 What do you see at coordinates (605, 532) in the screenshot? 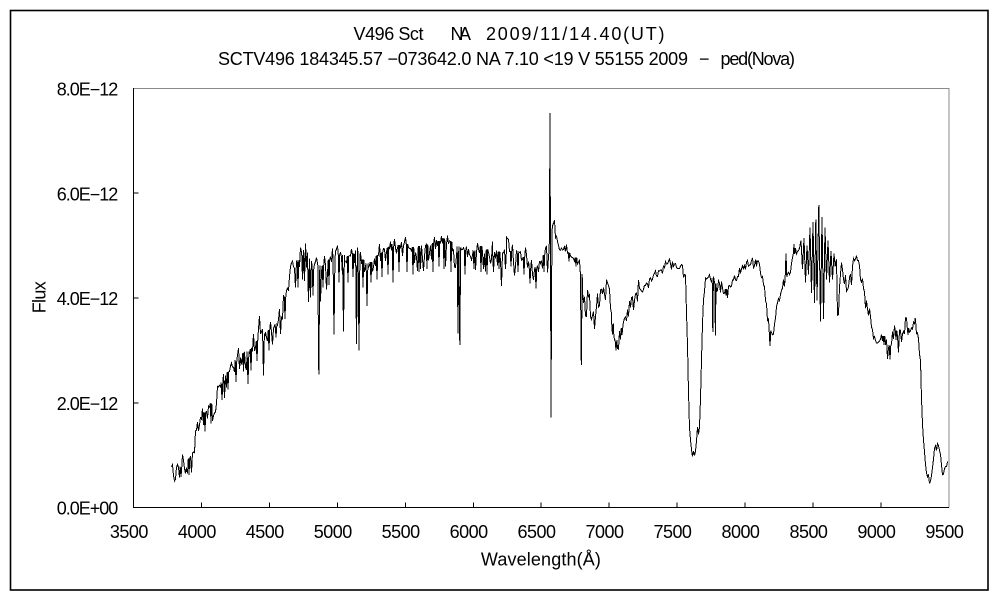
I see `svg-text: 7000` at bounding box center [605, 532].